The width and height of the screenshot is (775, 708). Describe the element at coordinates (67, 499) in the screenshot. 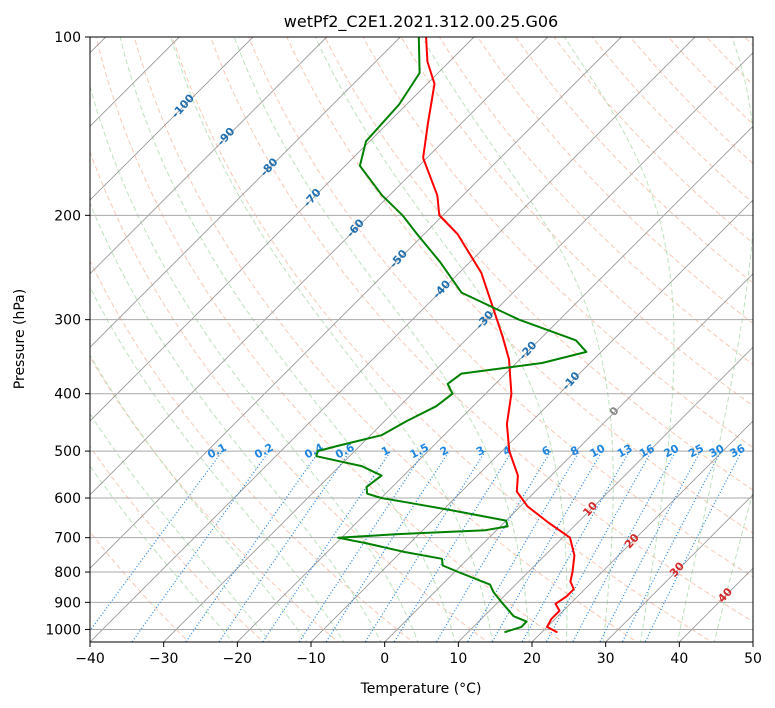

I see `y-tick-label: 600` at that location.